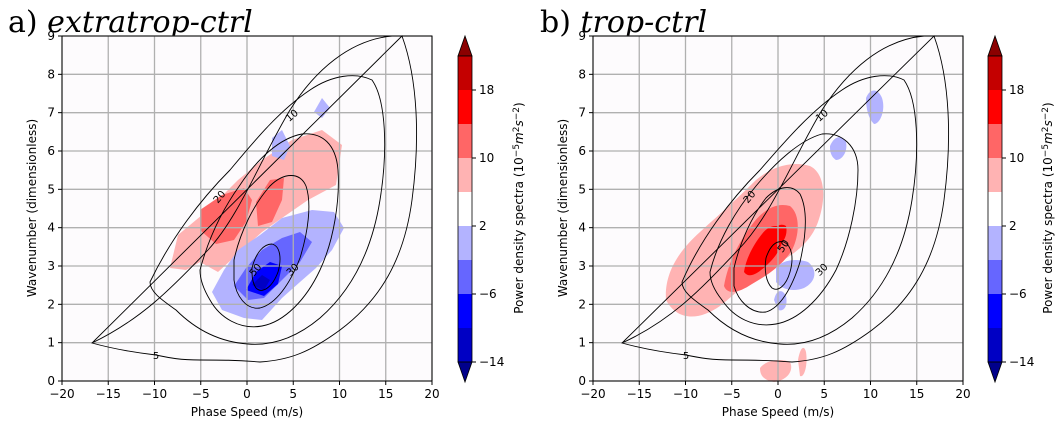  Describe the element at coordinates (1048, 207) in the screenshot. I see `panel-b-colorbar-label: Power density spectra (10−5m2s−2)` at that location.